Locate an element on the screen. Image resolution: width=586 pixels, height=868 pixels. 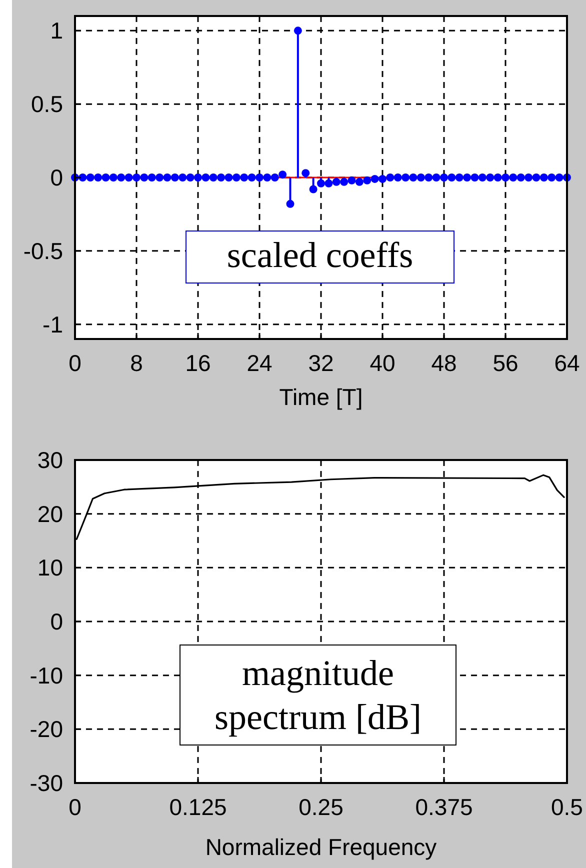
x-axis-title: Normalized Frequency is located at coordinates (321, 847).